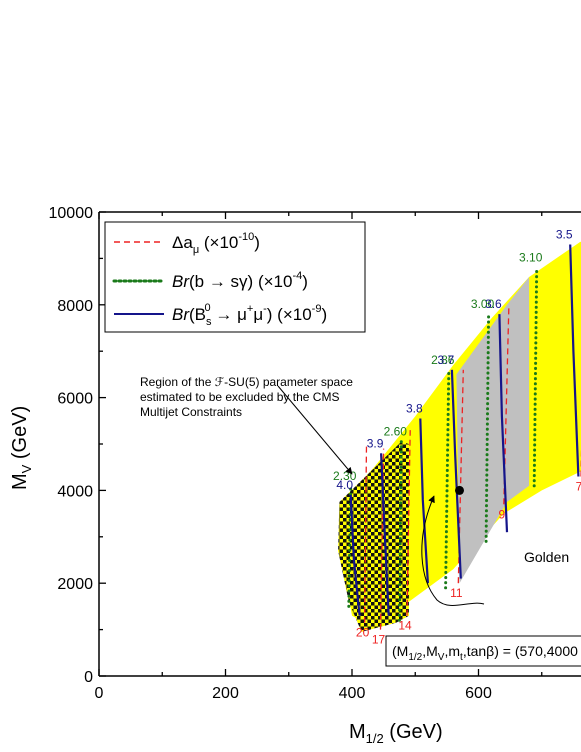 The image size is (581, 752). Describe the element at coordinates (379, 640) in the screenshot. I see `contour-label-dashed-17: 17` at that location.